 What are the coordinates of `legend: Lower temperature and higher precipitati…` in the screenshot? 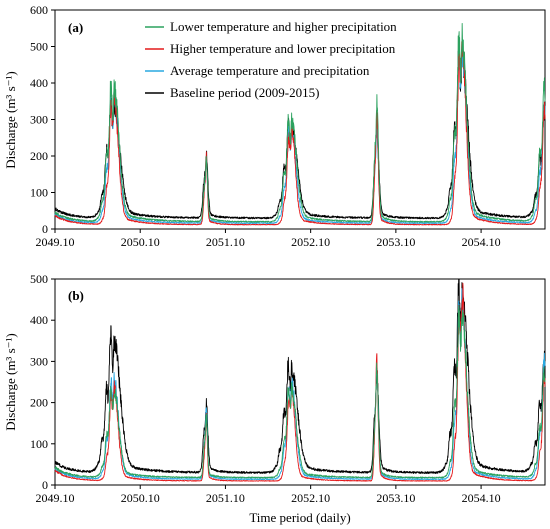 It's located at (271, 59).